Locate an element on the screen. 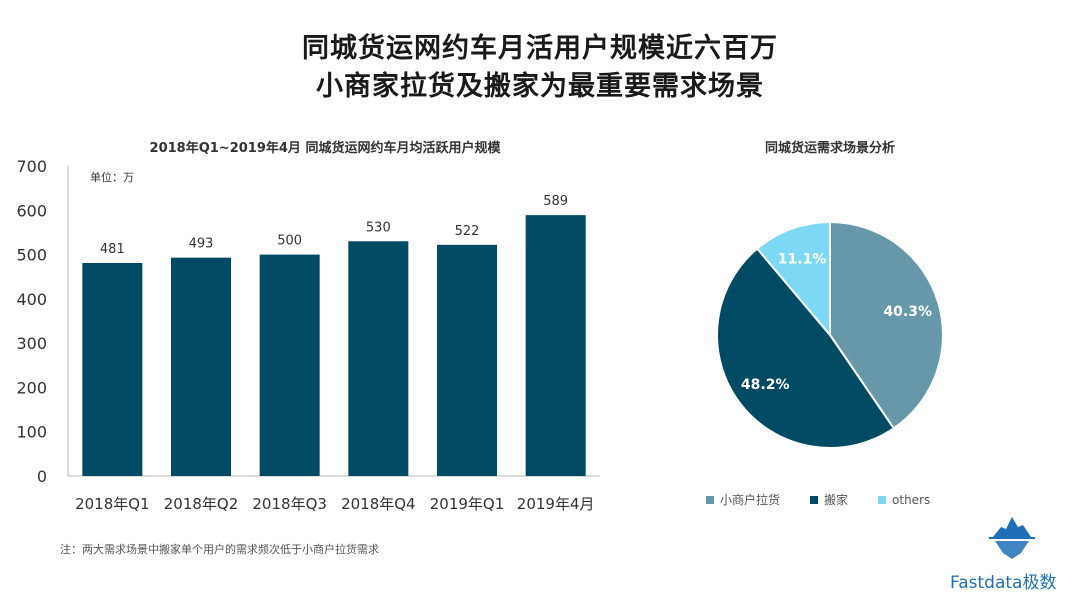 Image resolution: width=1080 pixels, height=603 pixels. x-tick-label: 2018年Q3 is located at coordinates (289, 504).